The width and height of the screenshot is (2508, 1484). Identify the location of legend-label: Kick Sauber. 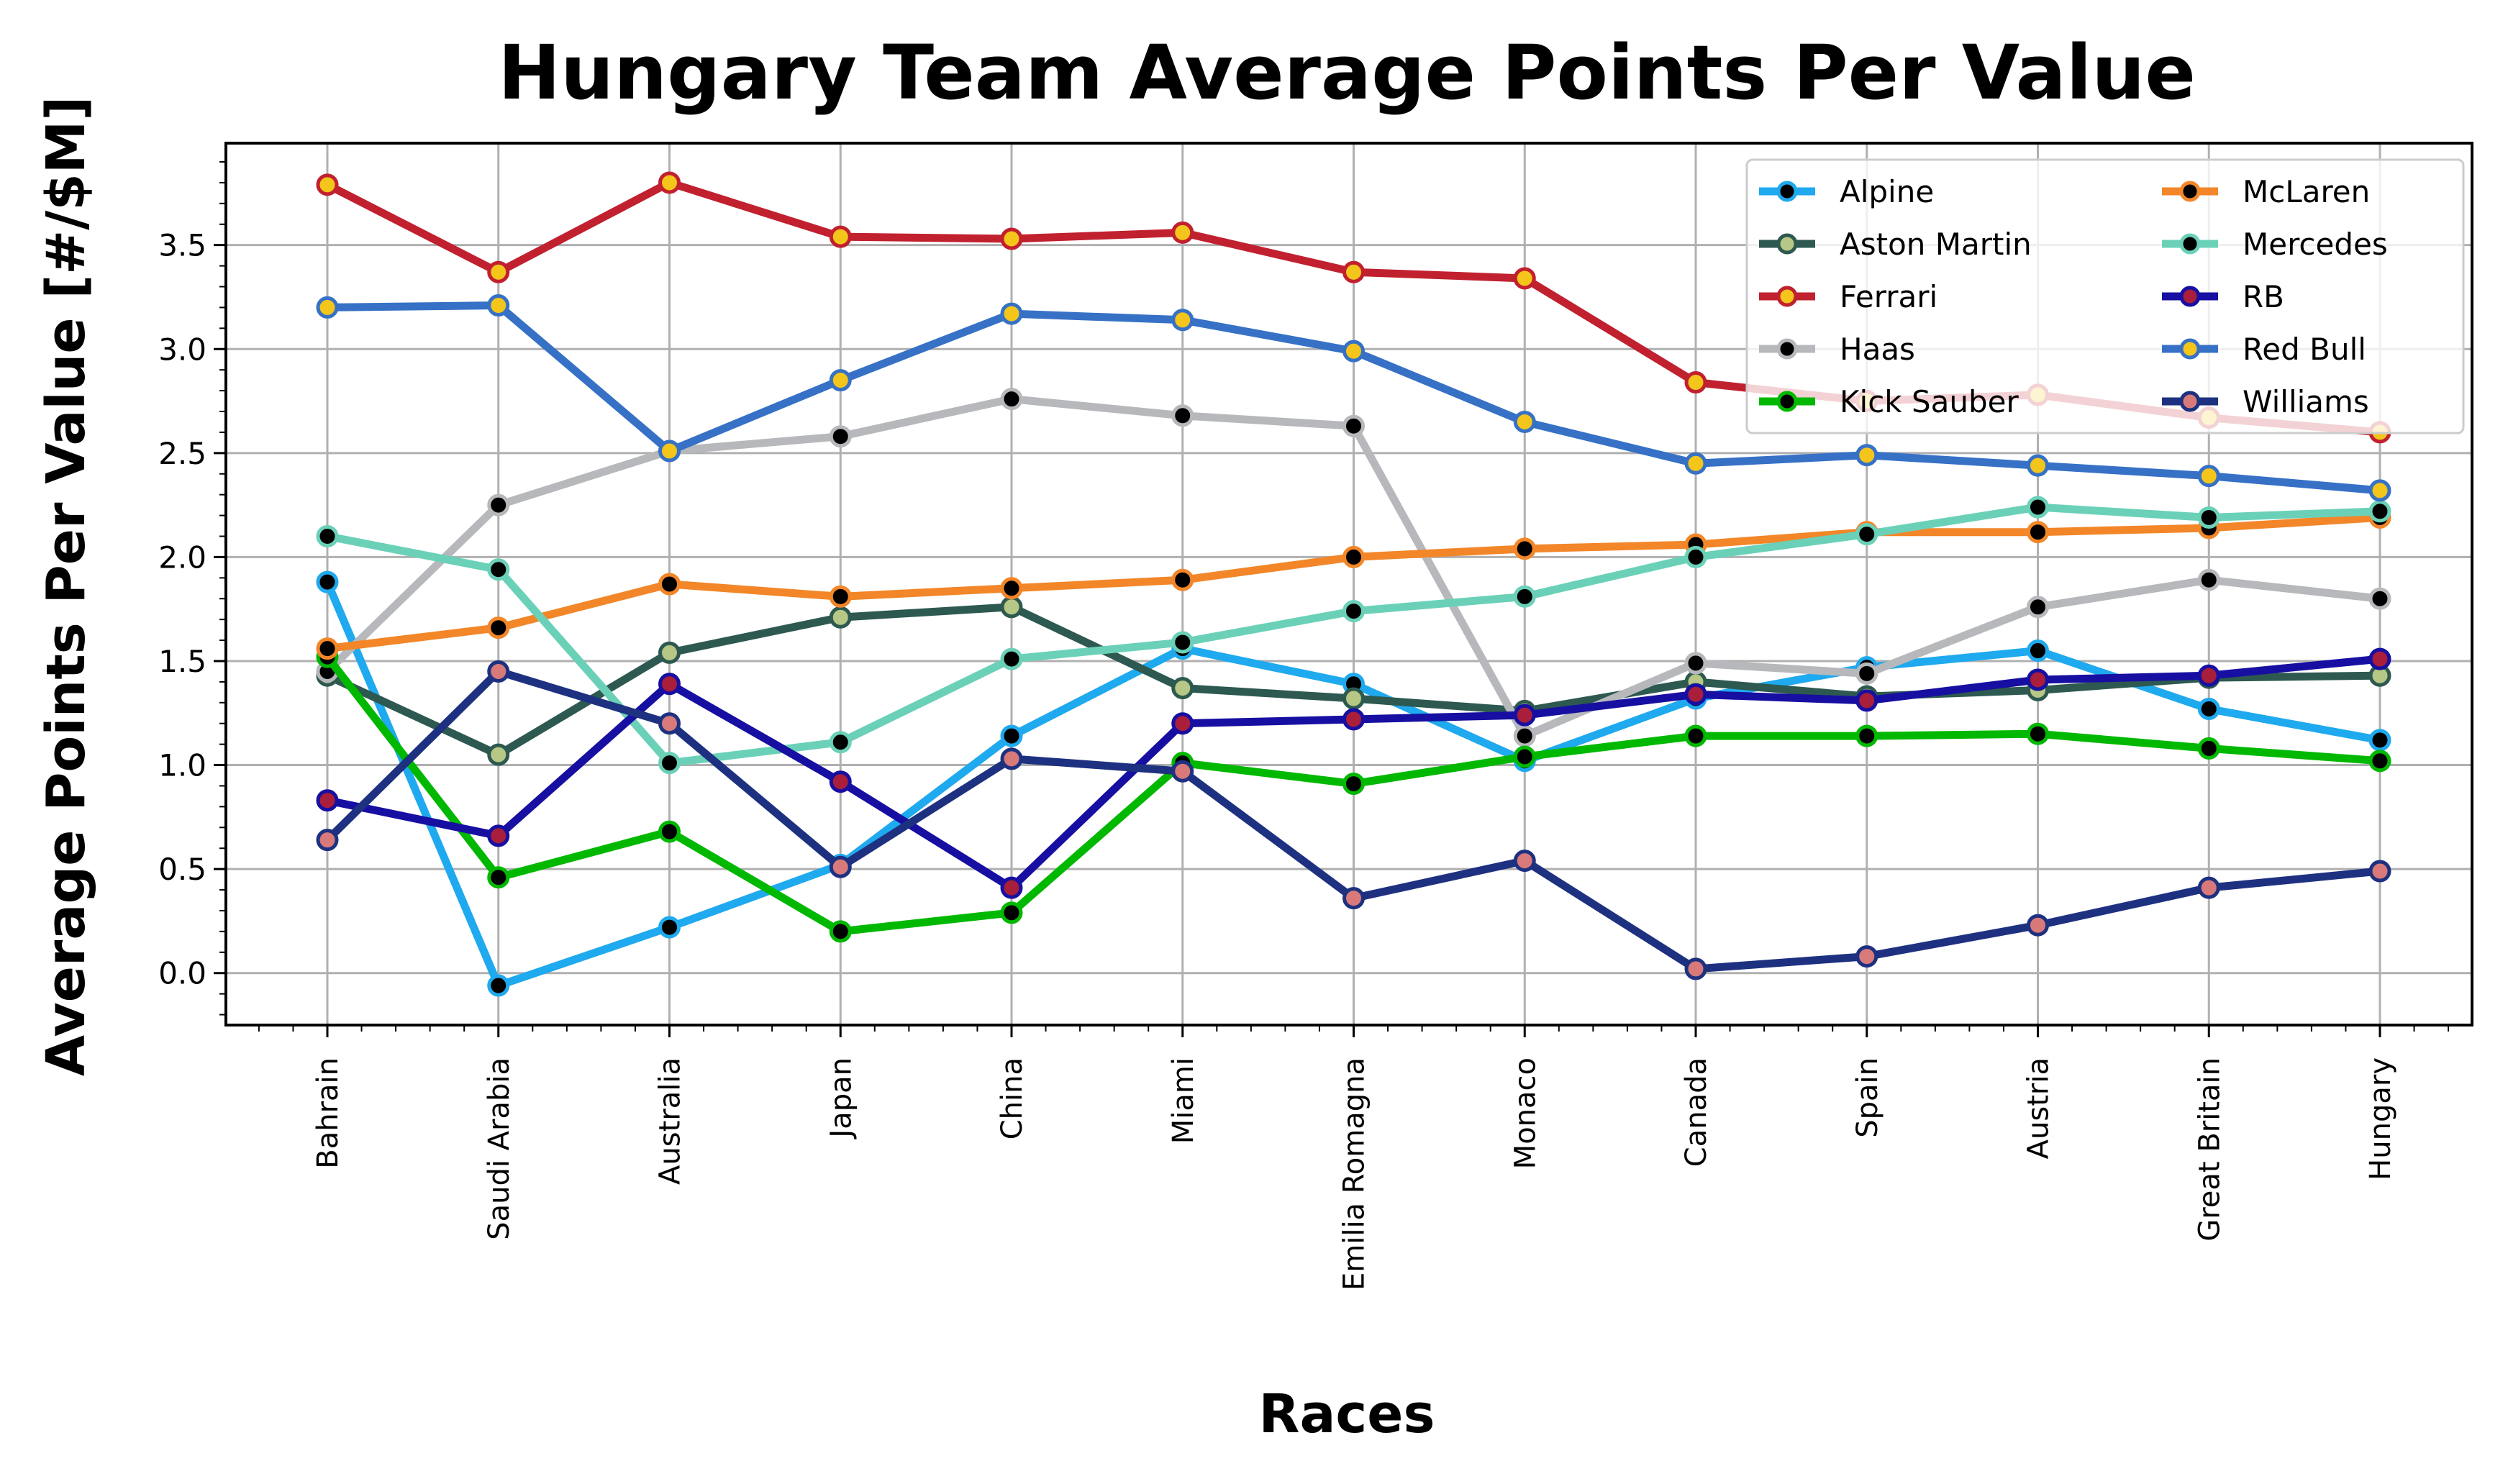
(1929, 402).